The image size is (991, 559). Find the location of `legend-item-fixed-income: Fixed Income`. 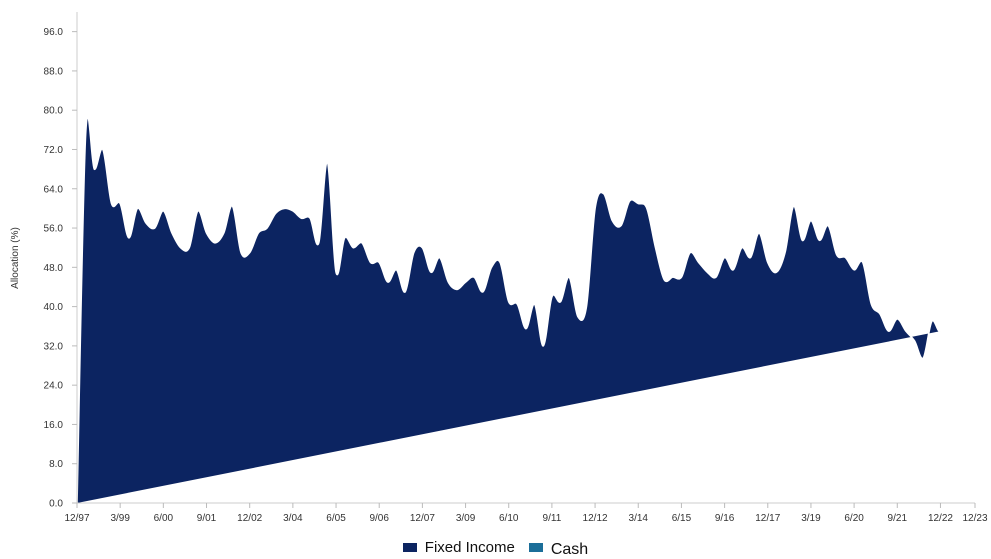

legend-item-fixed-income: Fixed Income is located at coordinates (458, 547).